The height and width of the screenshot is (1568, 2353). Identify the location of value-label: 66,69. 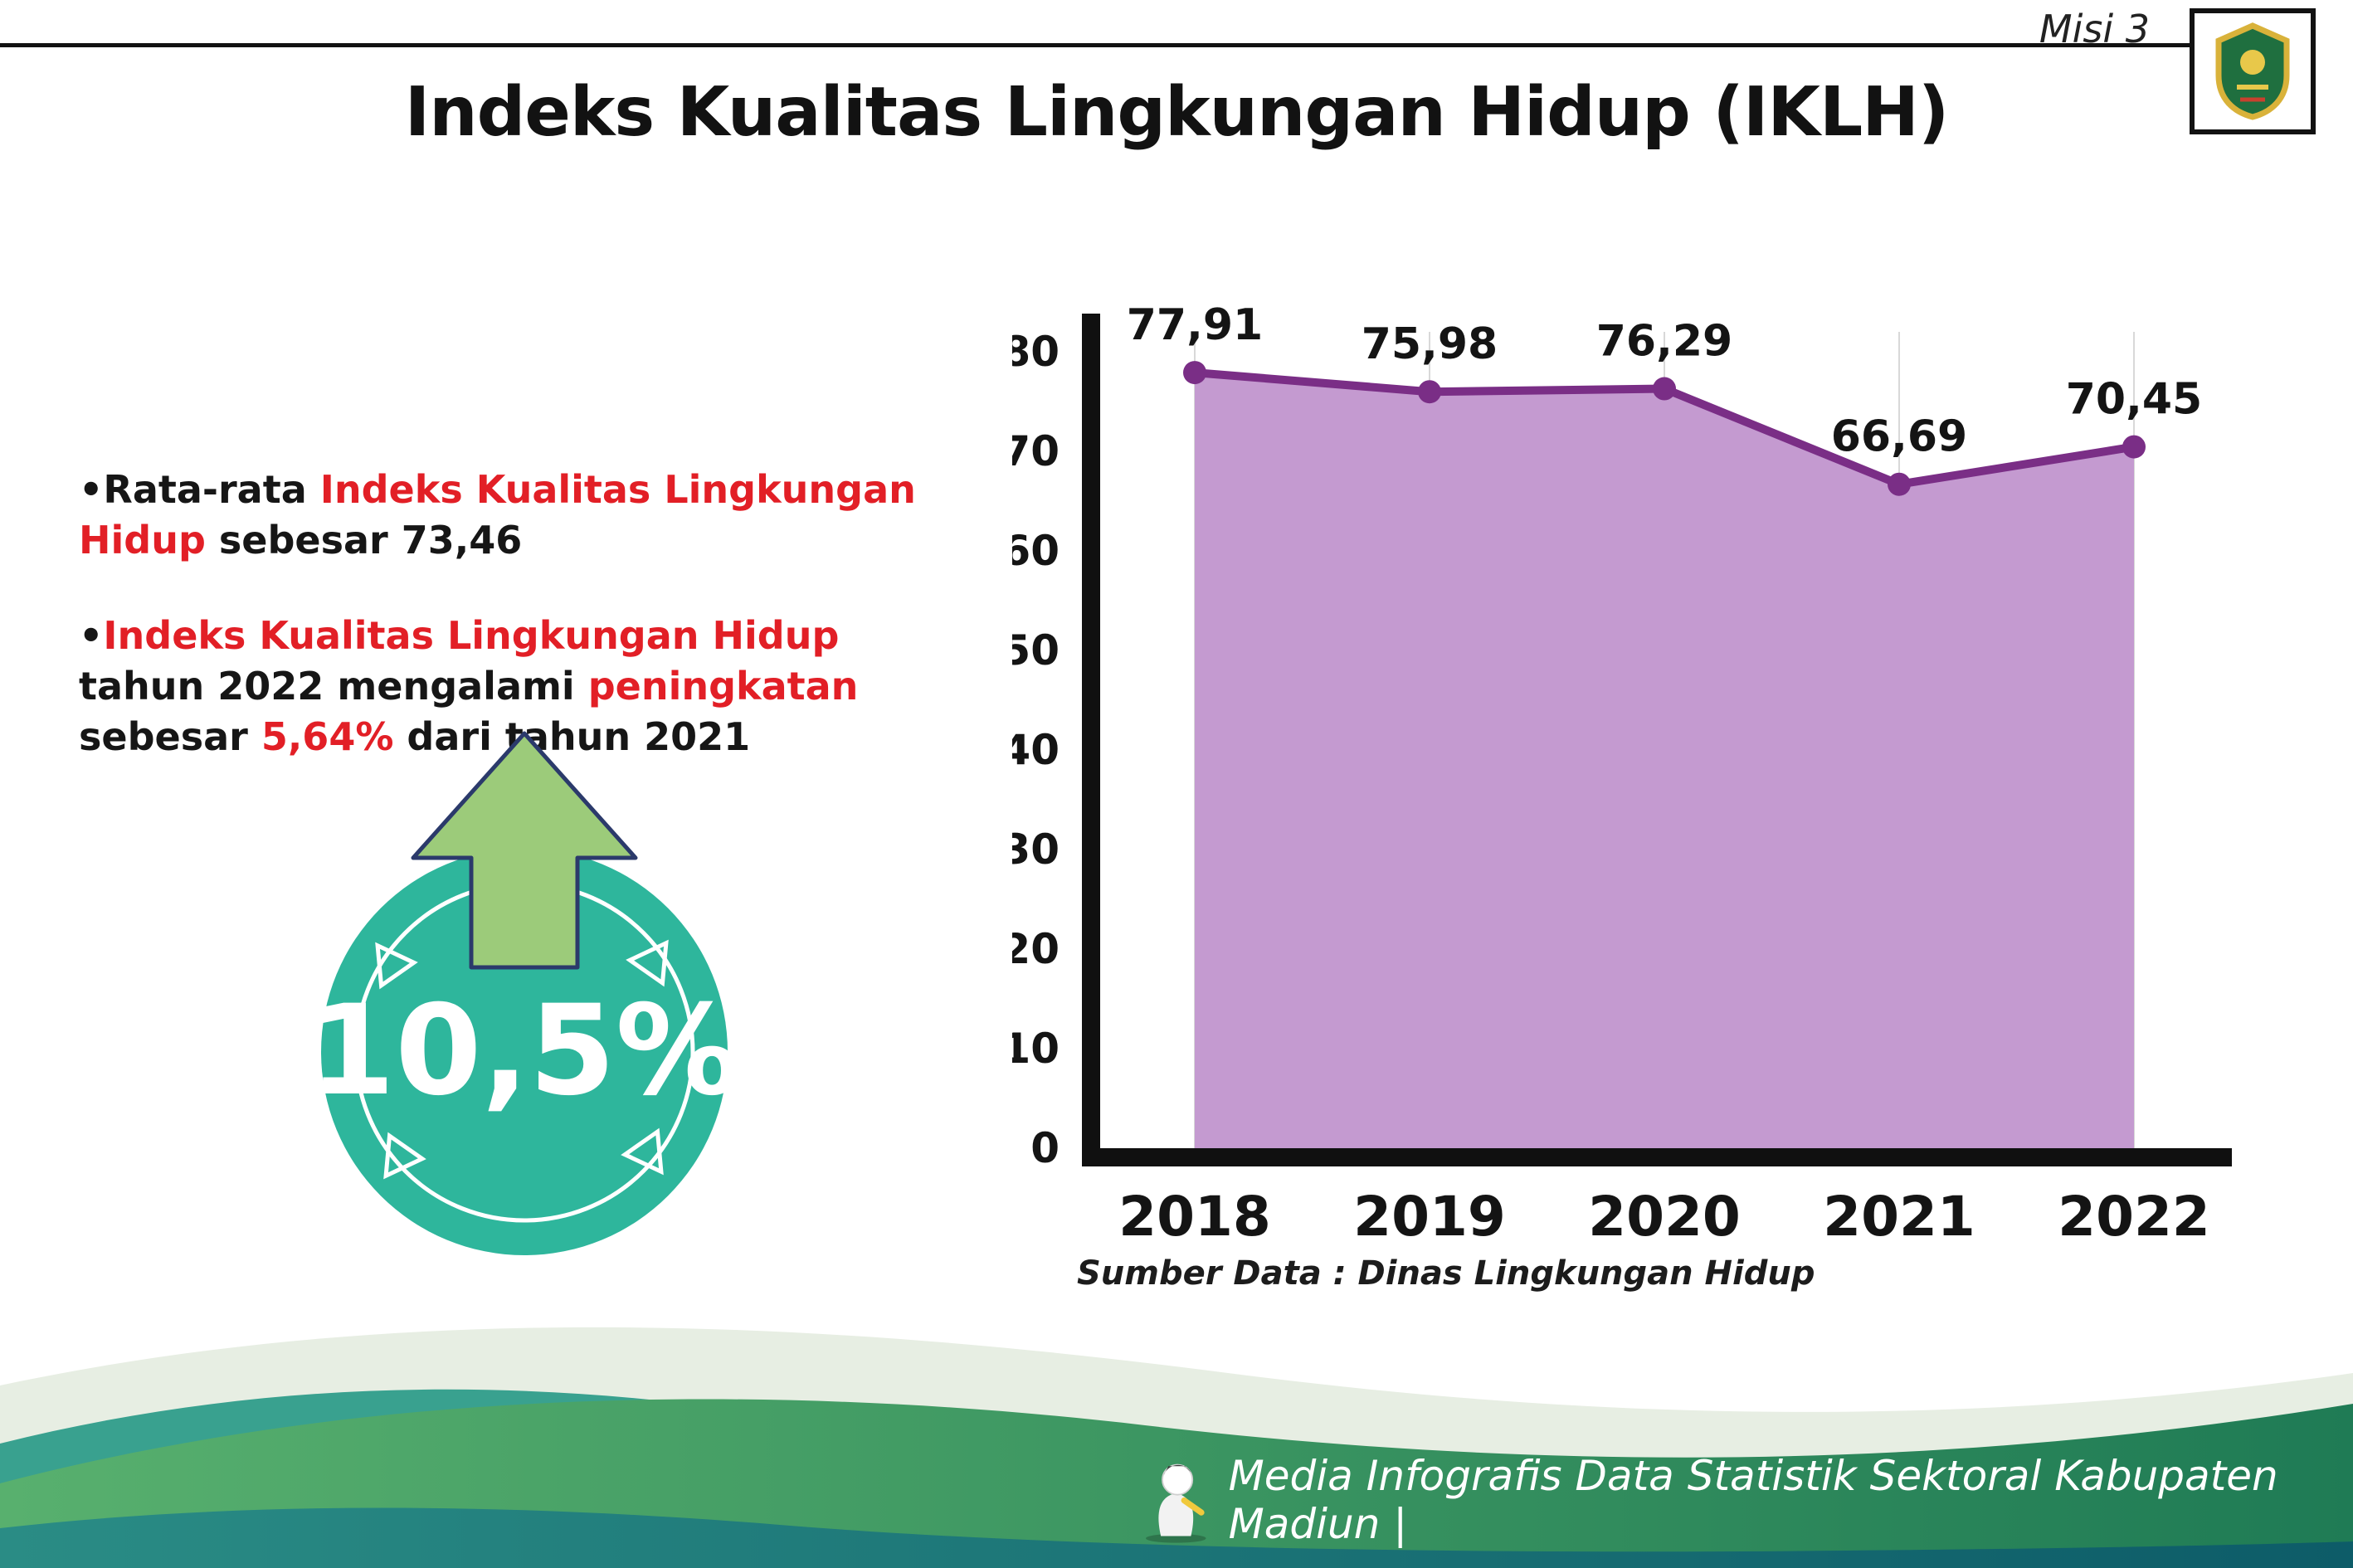
(1899, 437).